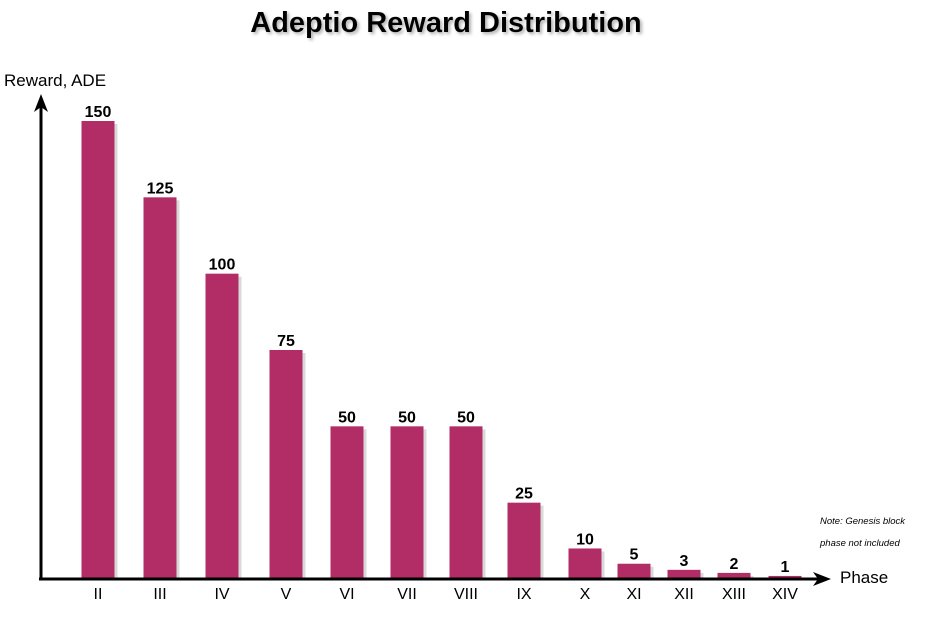 This screenshot has width=925, height=617. I want to click on x-tick-III: III, so click(159, 594).